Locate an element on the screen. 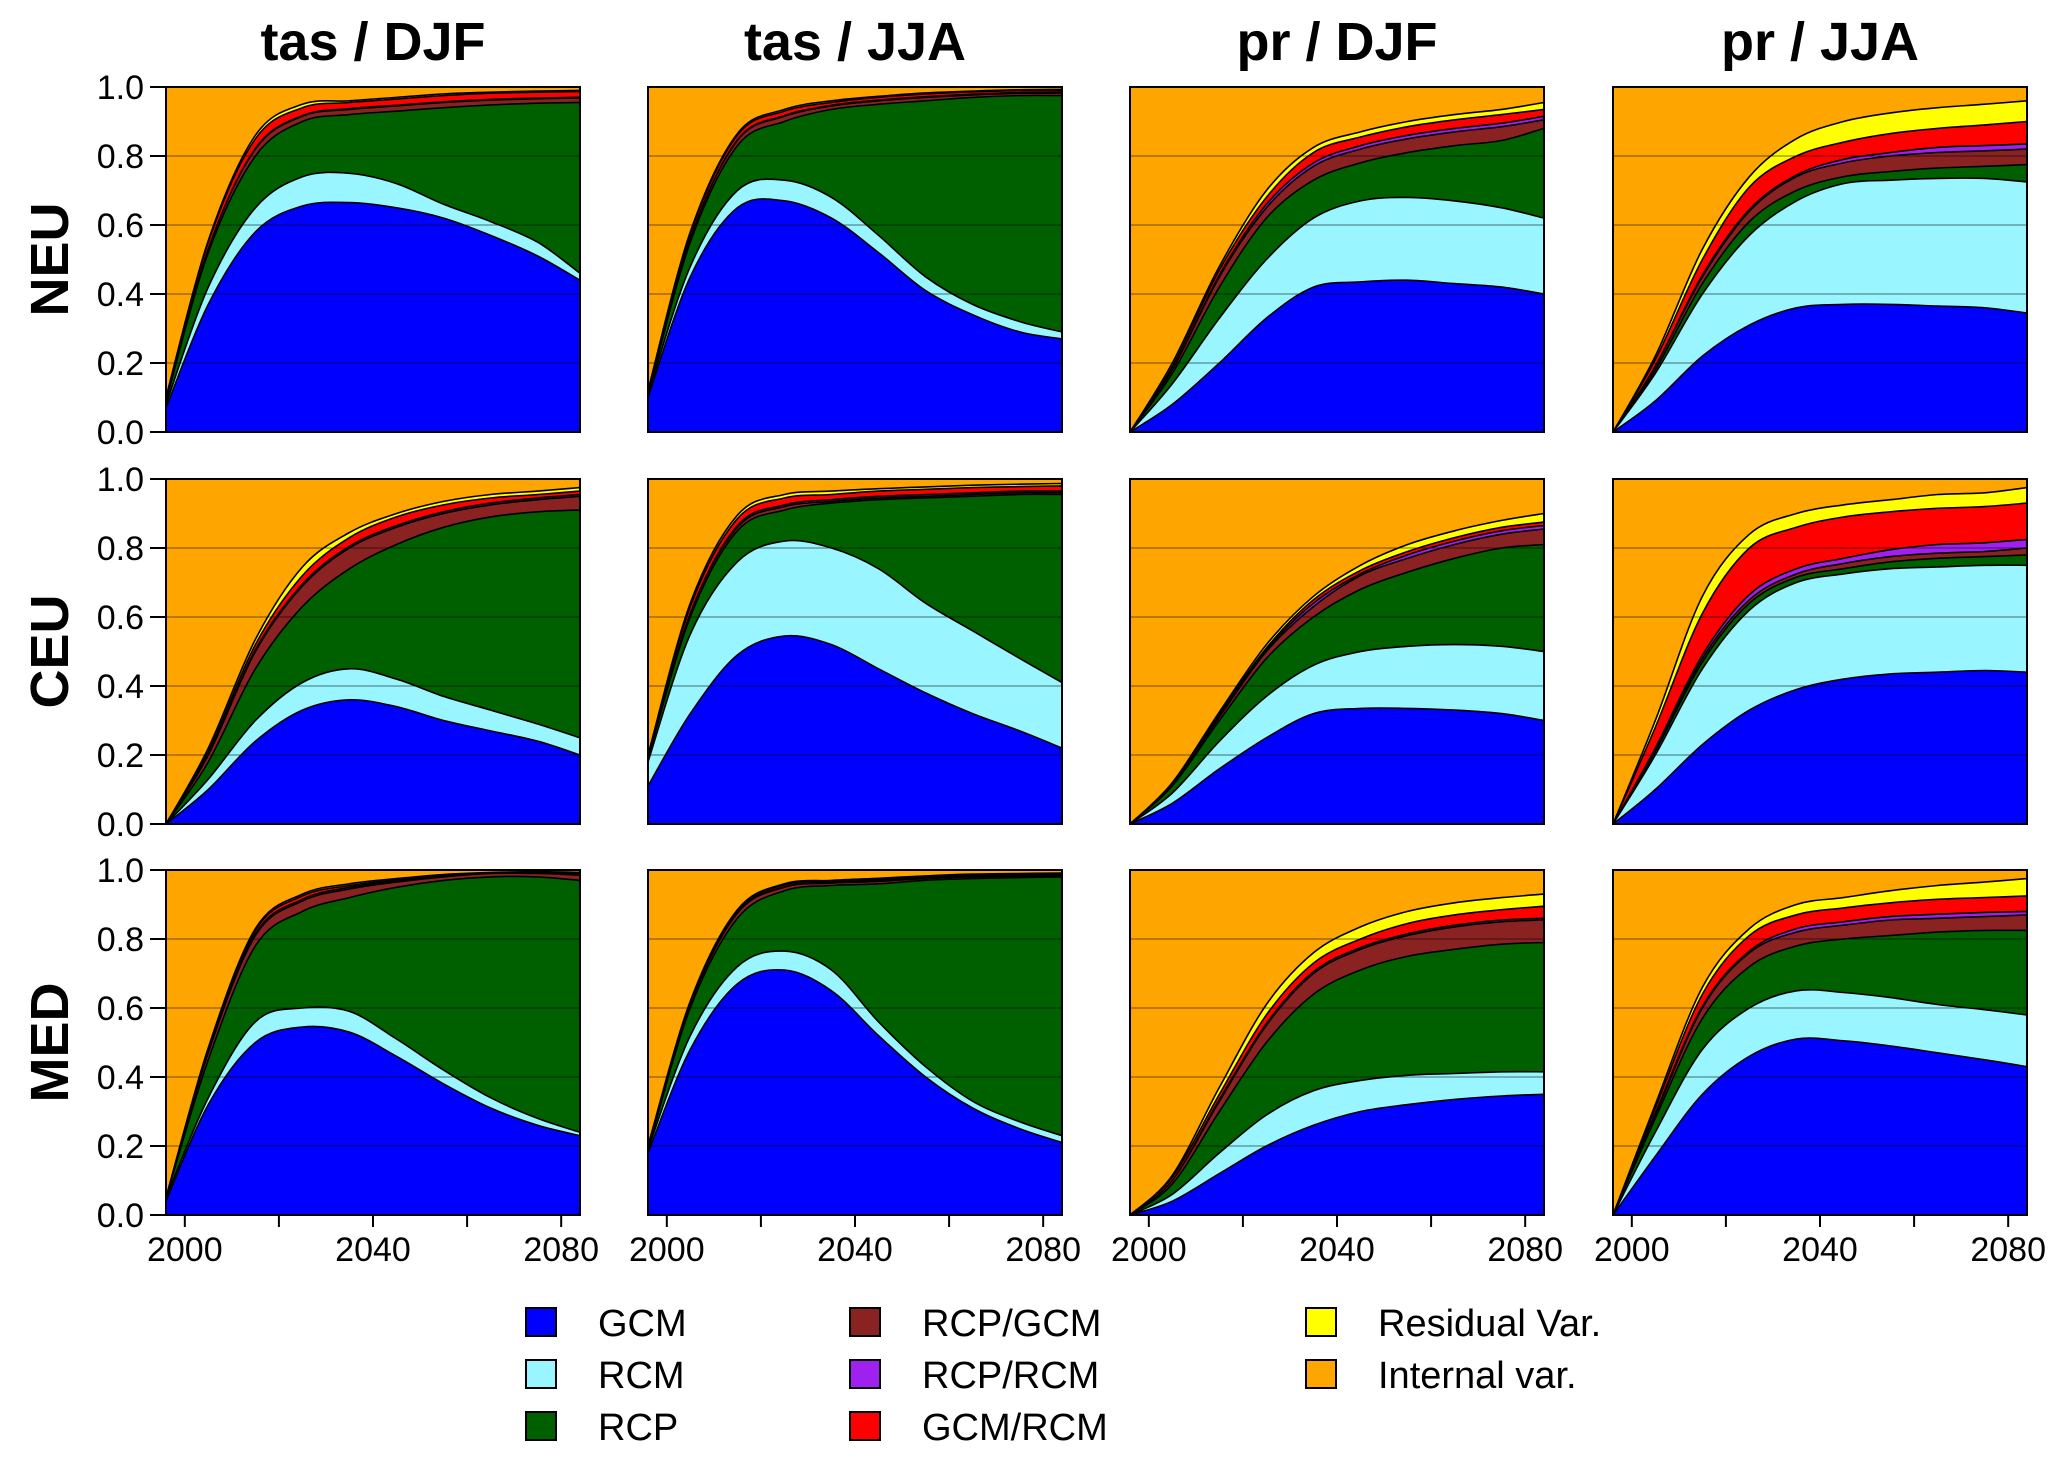 The image size is (2067, 1460). row-label-ceu: CEU is located at coordinates (50, 651).